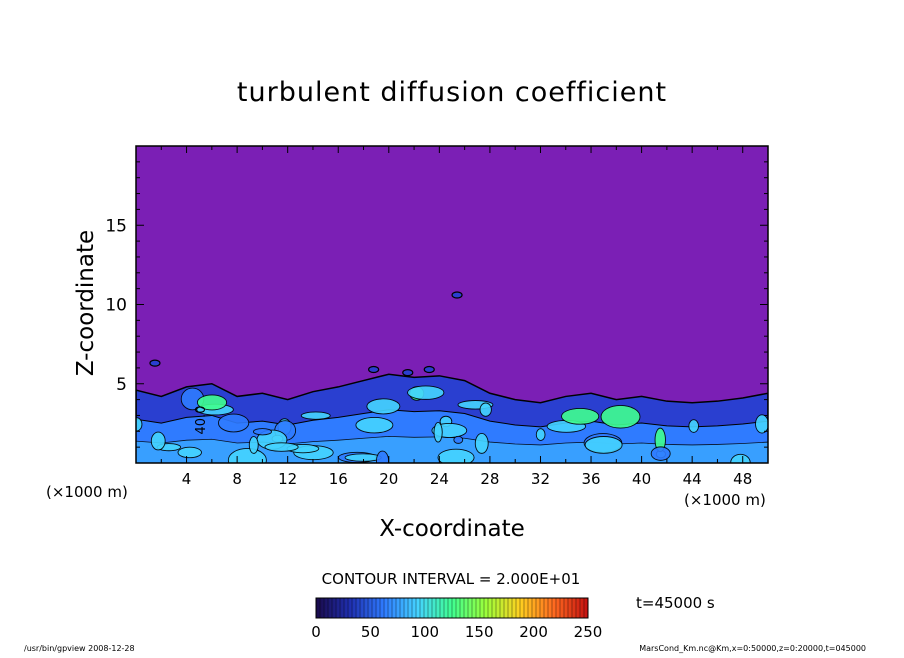  I want to click on chart-title: turbulent diffusion coefficient, so click(452, 92).